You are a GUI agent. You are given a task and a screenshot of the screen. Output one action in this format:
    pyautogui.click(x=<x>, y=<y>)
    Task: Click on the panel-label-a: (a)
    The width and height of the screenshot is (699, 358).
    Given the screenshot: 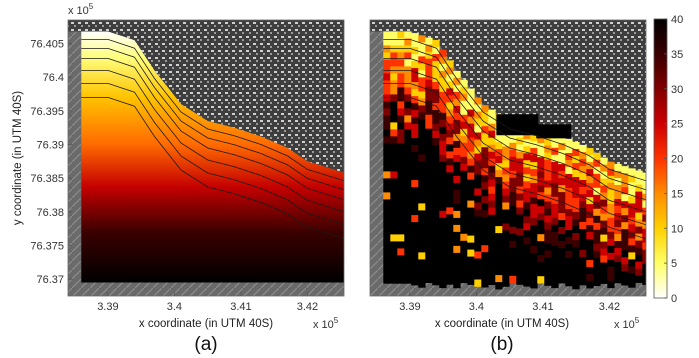 What is the action you would take?
    pyautogui.click(x=205, y=344)
    